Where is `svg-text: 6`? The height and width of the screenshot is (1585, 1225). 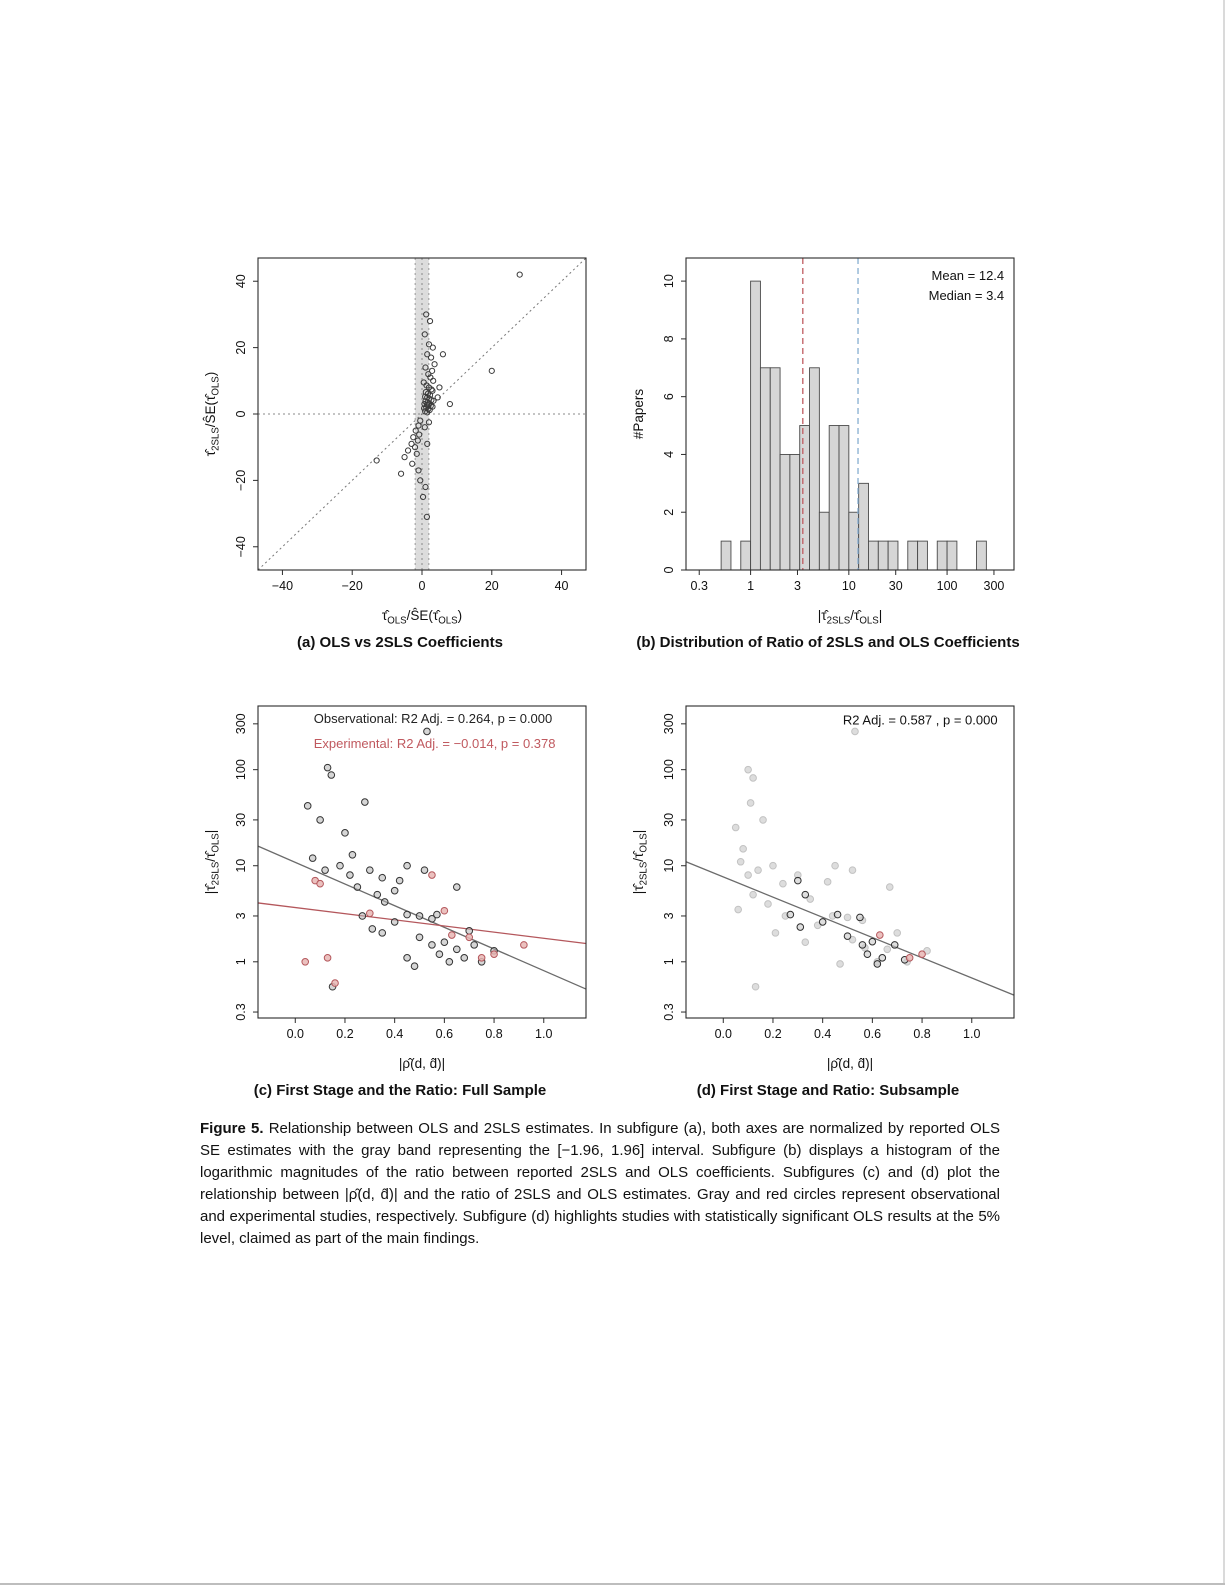
svg-text: 6 is located at coordinates (669, 396).